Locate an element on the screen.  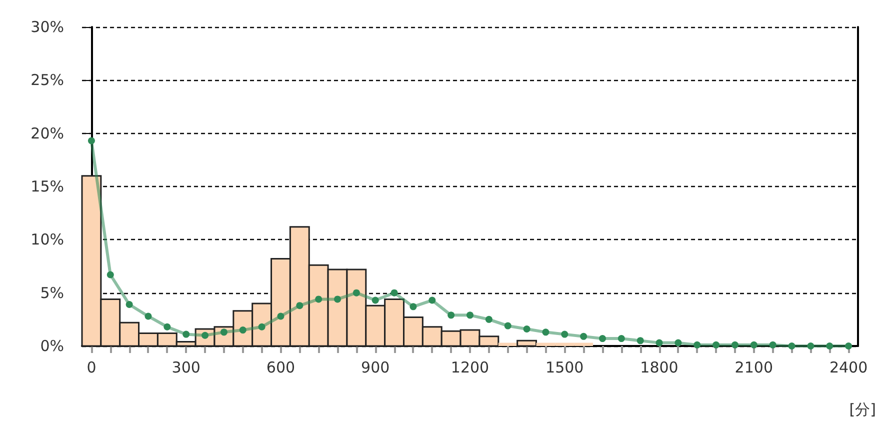
y-tick-label: 10% is located at coordinates (47, 239).